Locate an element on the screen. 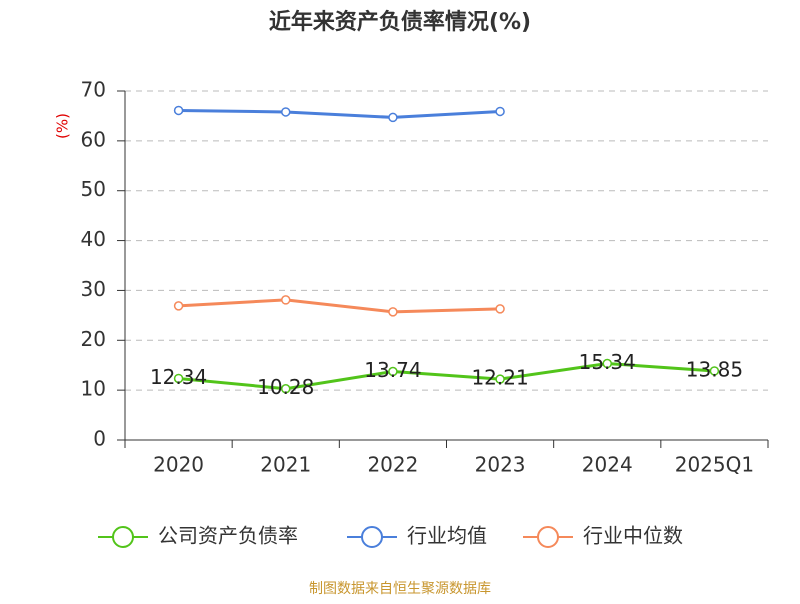 This screenshot has width=800, height=604. x-tick-label: 2024 is located at coordinates (607, 465).